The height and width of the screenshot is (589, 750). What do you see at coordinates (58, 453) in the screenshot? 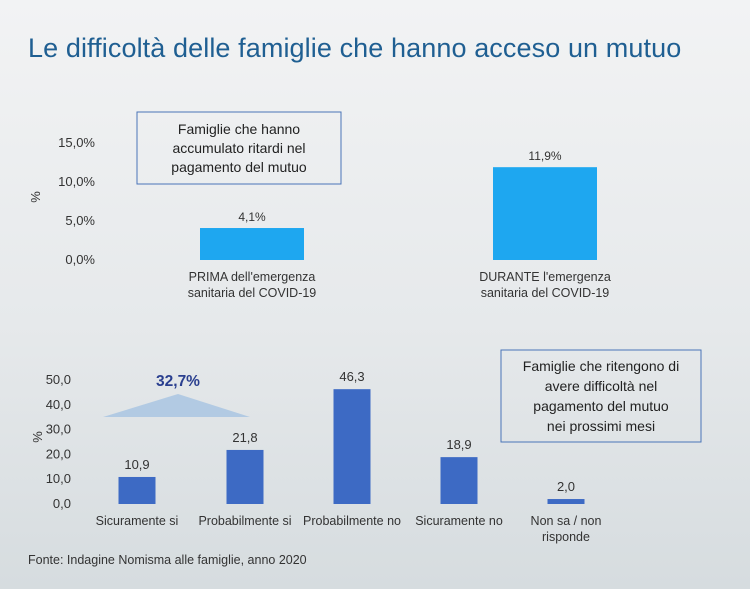
I see `y-tick-label: 20,0` at bounding box center [58, 453].